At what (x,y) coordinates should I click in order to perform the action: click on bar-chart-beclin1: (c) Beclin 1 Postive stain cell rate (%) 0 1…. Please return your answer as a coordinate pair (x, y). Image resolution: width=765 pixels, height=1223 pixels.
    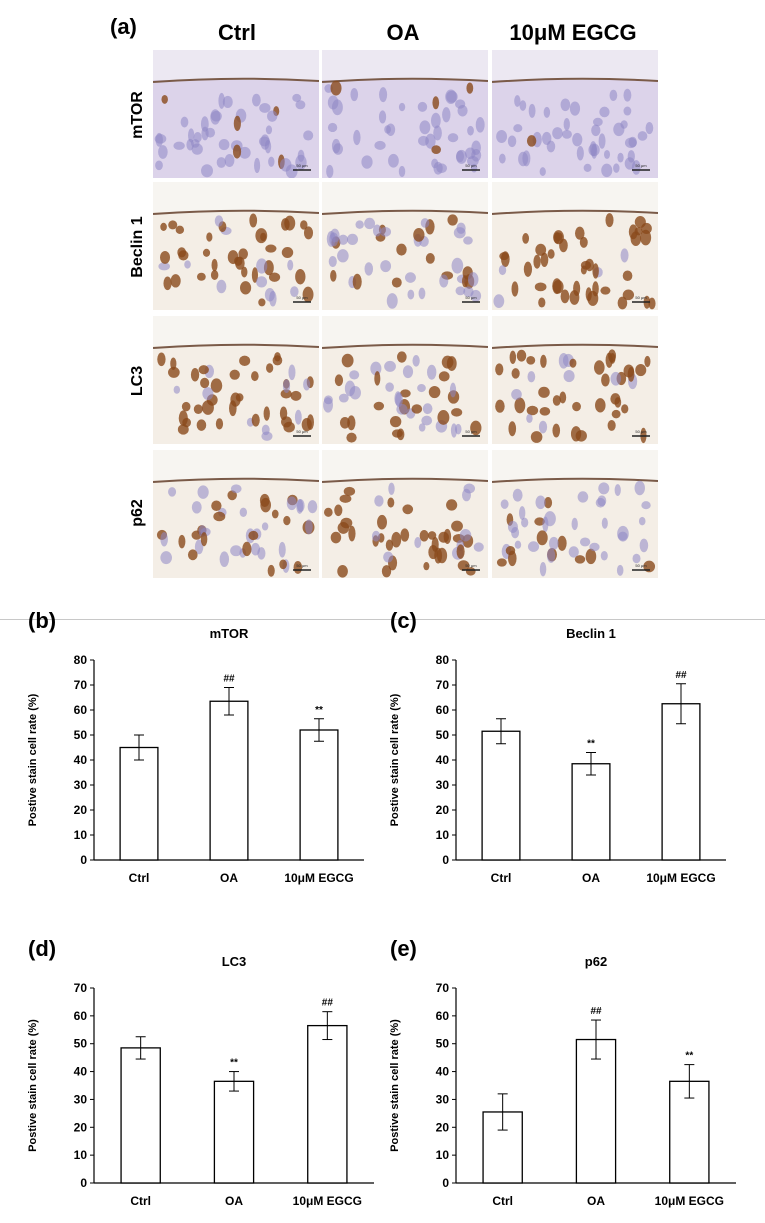
    Looking at the image, I should click on (557, 746).